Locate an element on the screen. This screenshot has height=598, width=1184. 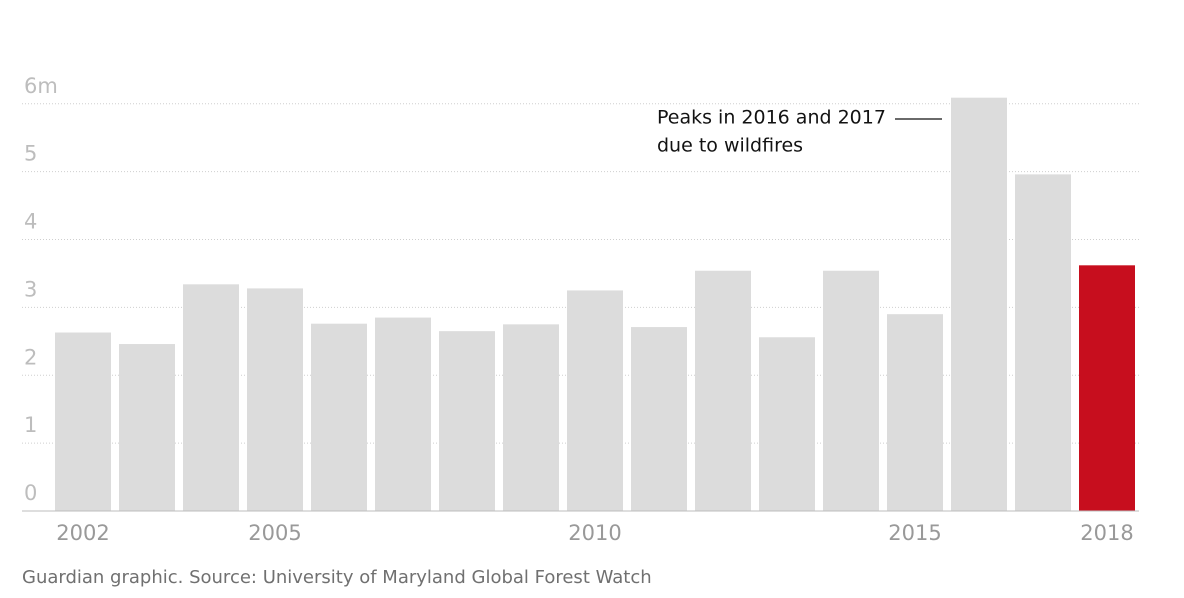
annotation: Peaks in 2016 and 2017 is located at coordinates (771, 118).